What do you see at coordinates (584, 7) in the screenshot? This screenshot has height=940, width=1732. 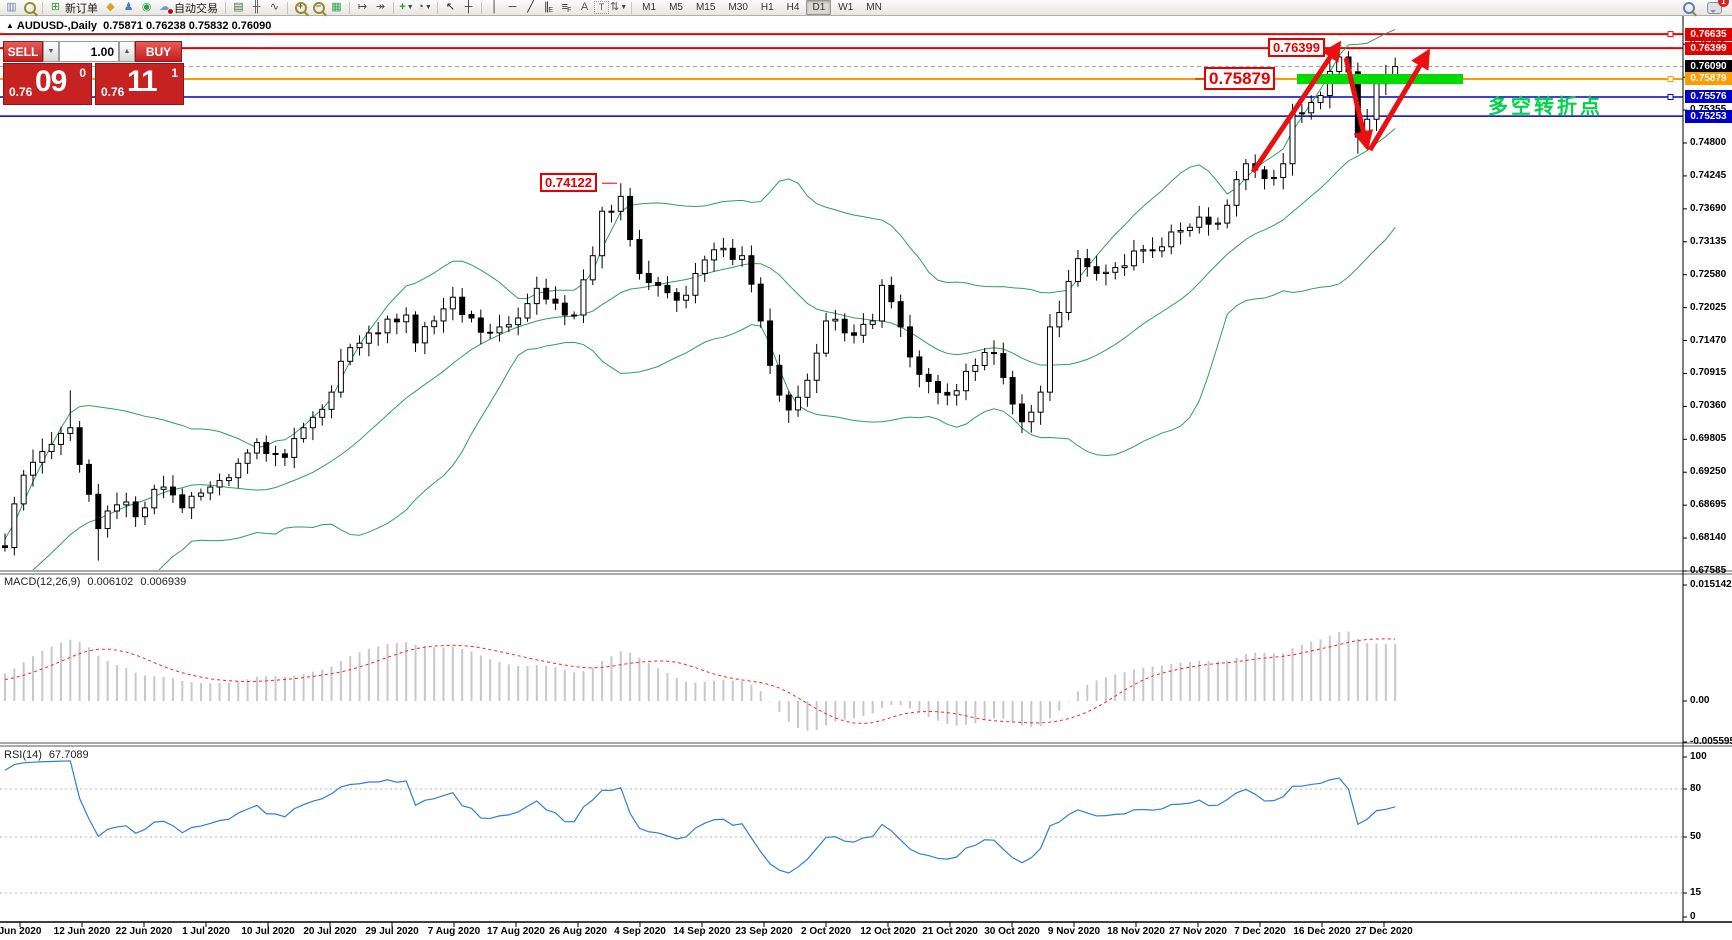 I see `text-icon: A` at bounding box center [584, 7].